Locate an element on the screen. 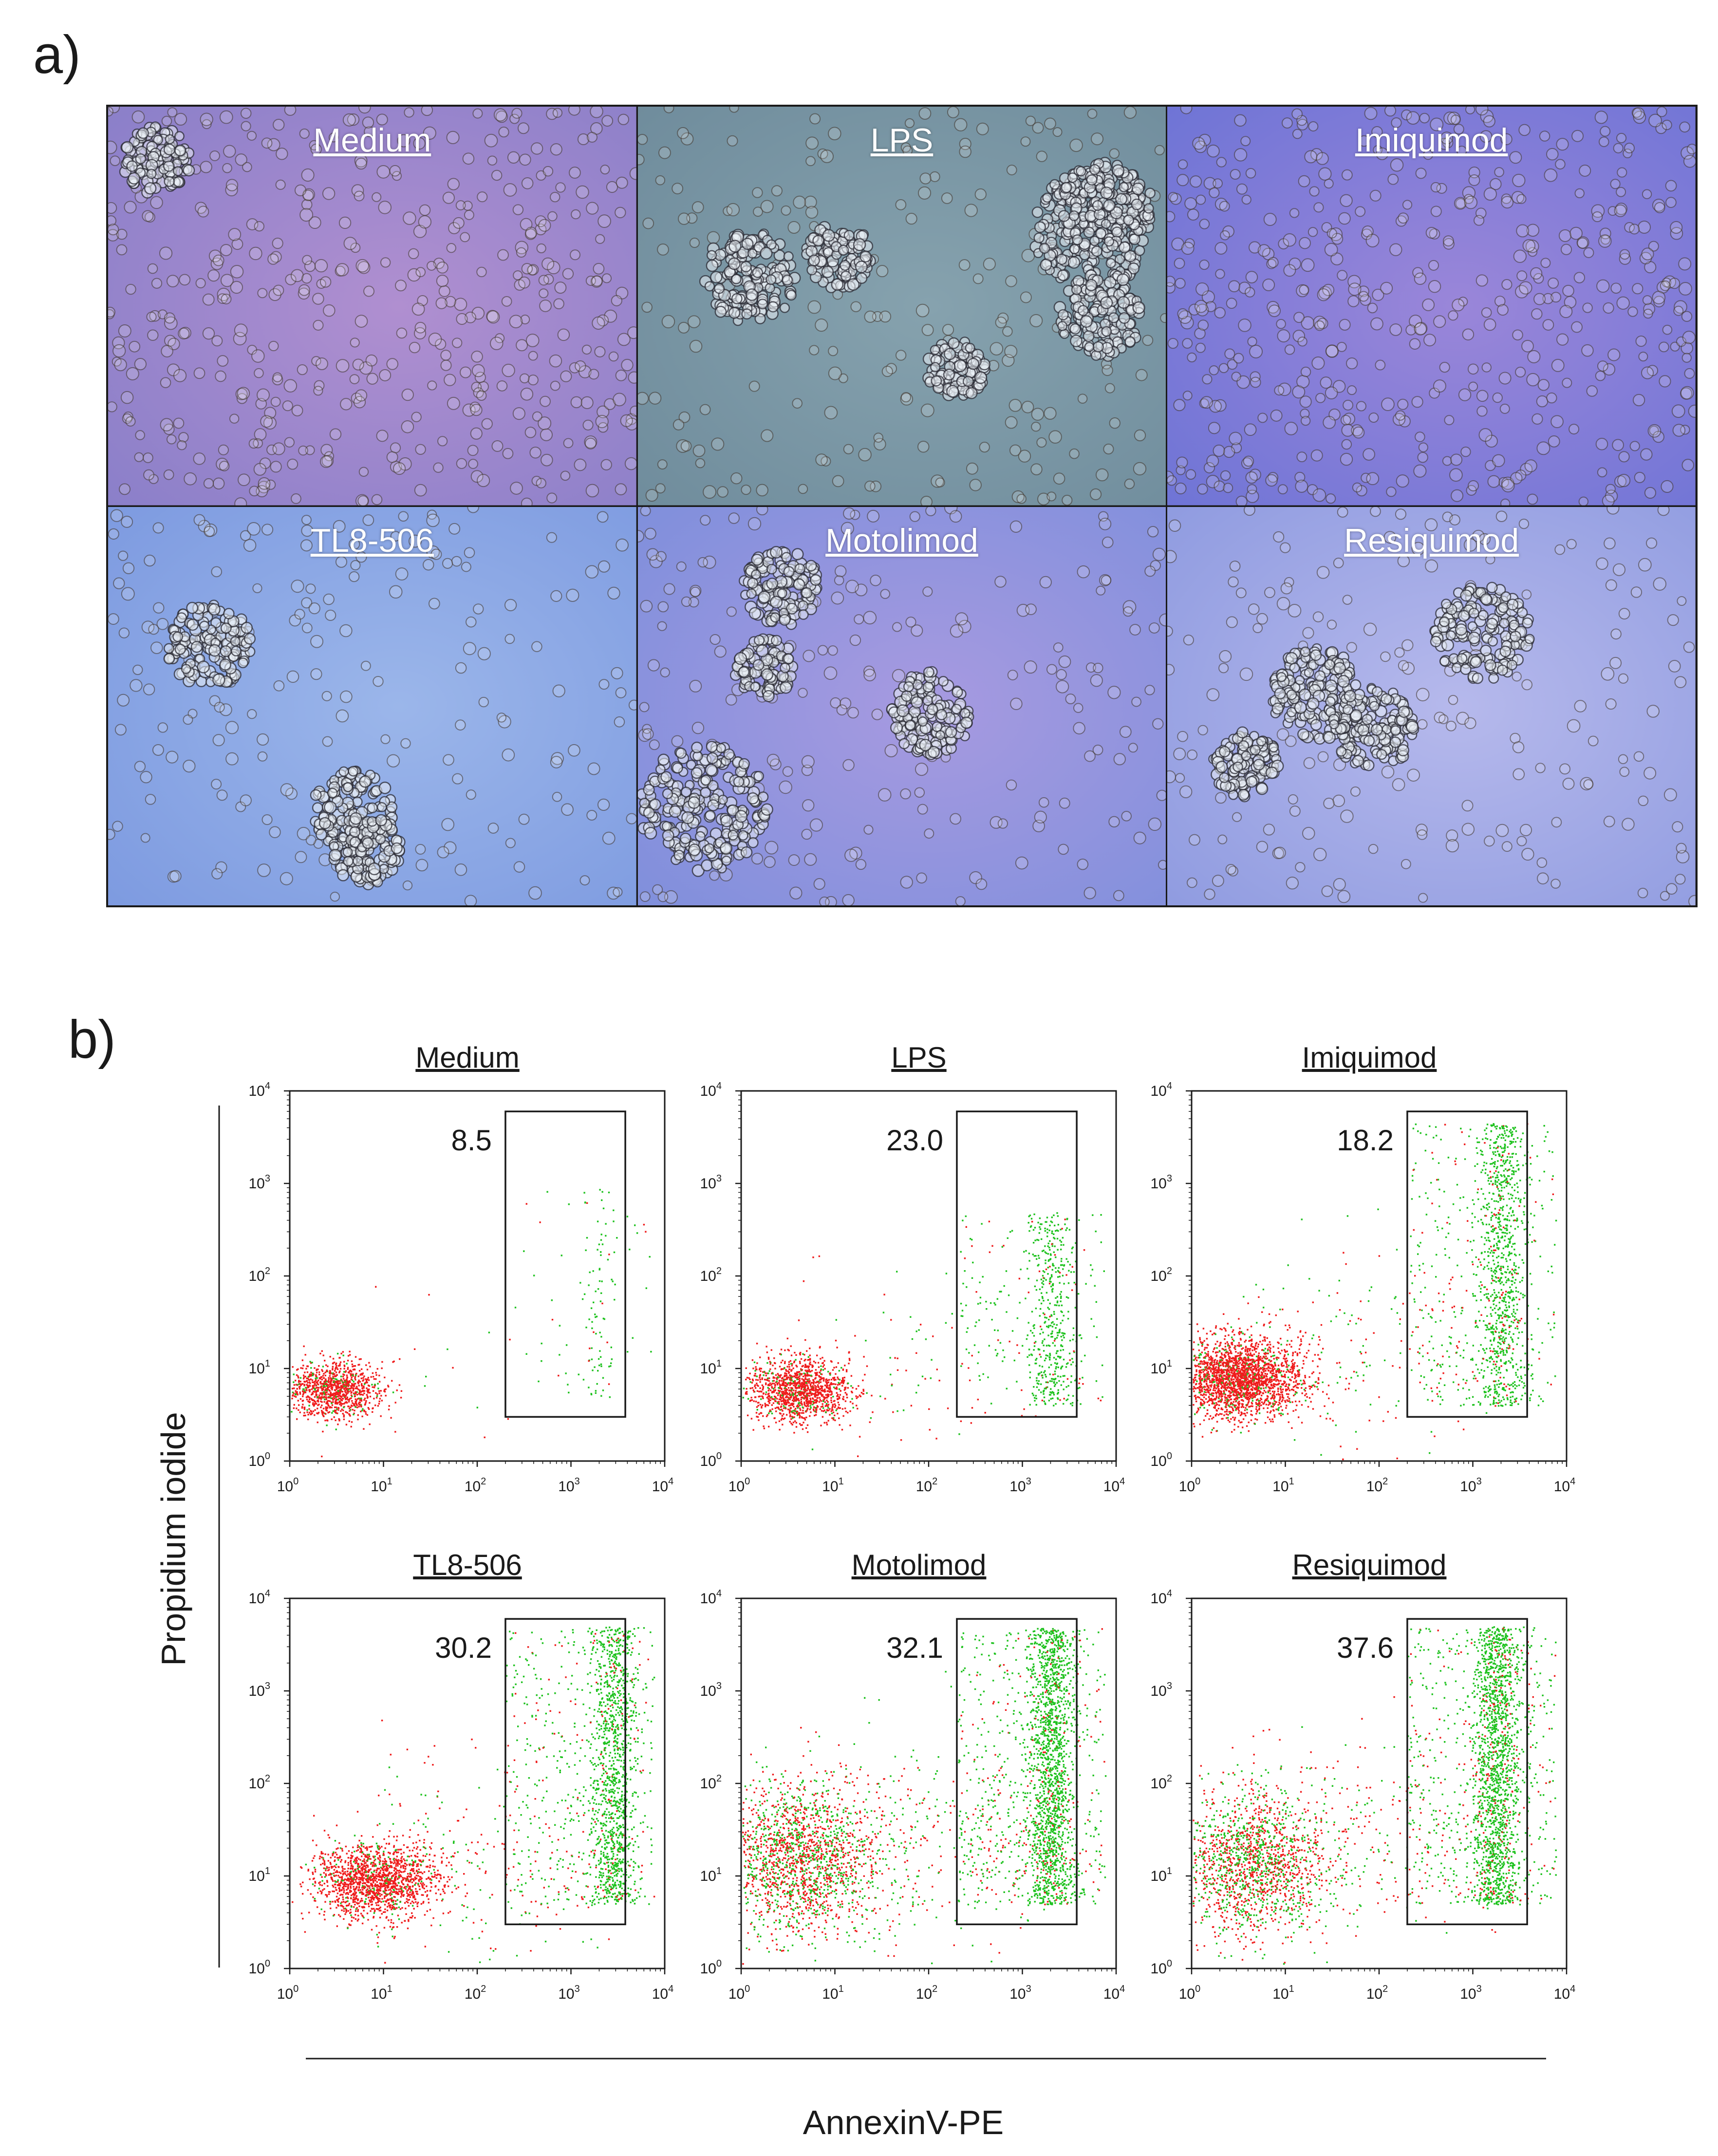  micrograph-motolimod: Motolimod is located at coordinates (902, 705).